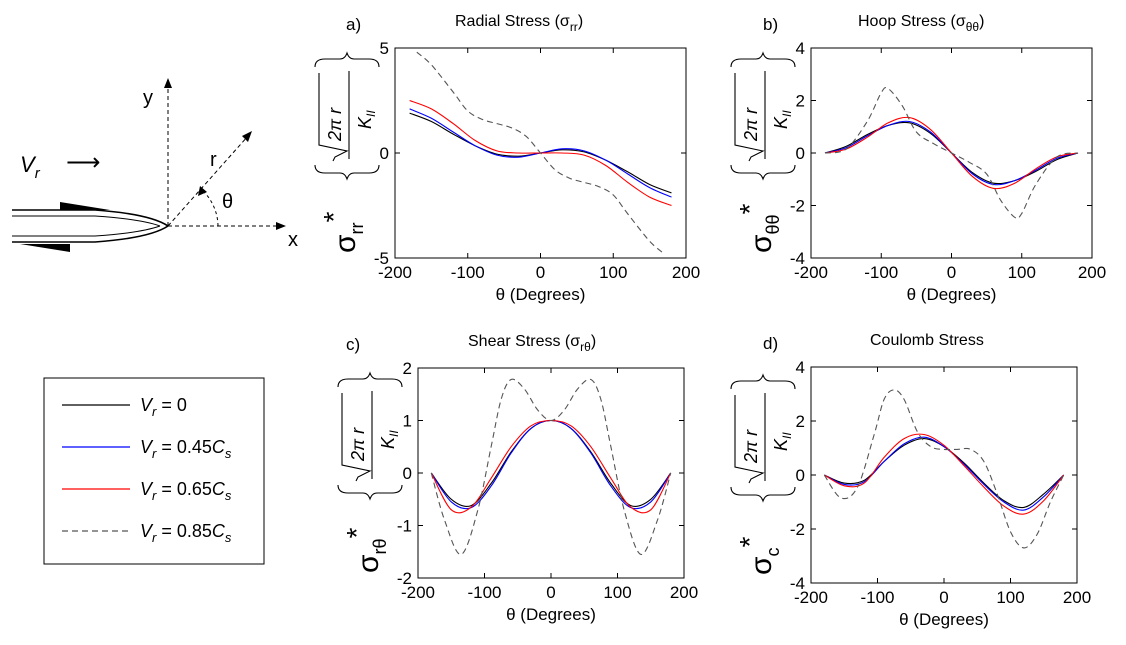  What do you see at coordinates (86, 221) in the screenshot?
I see `crack-inner-upper` at bounding box center [86, 221].